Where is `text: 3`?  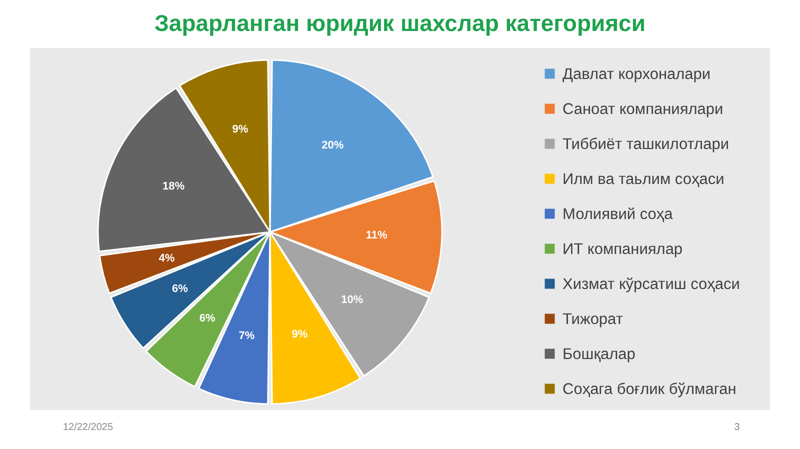
text: 3 is located at coordinates (737, 427).